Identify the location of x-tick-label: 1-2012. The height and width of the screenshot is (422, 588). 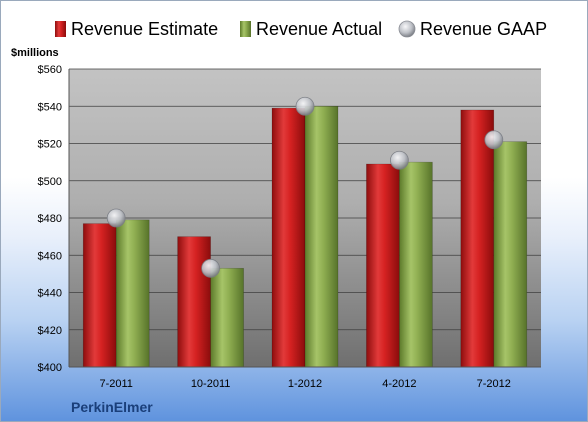
(305, 384).